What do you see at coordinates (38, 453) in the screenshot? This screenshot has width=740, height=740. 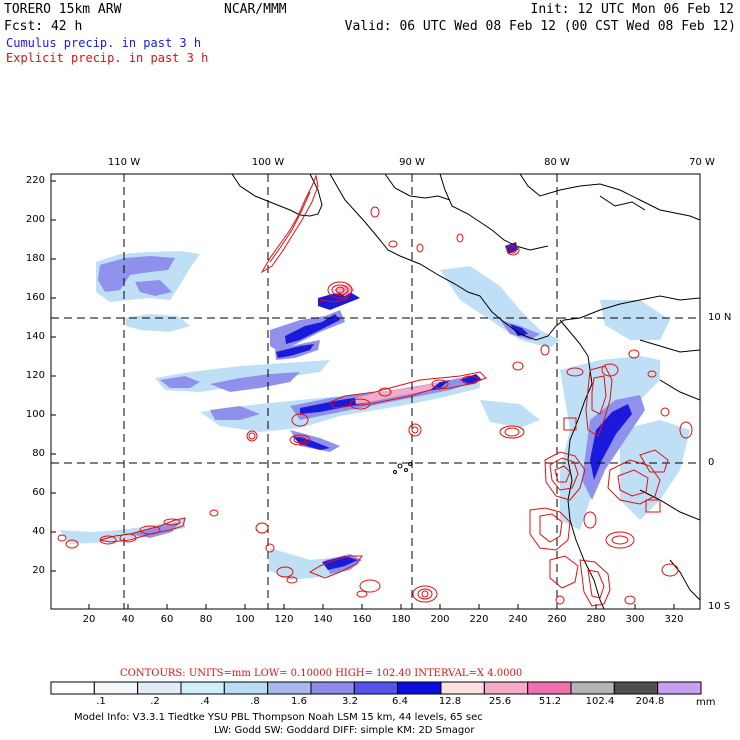 I see `y-tick-80: 80` at bounding box center [38, 453].